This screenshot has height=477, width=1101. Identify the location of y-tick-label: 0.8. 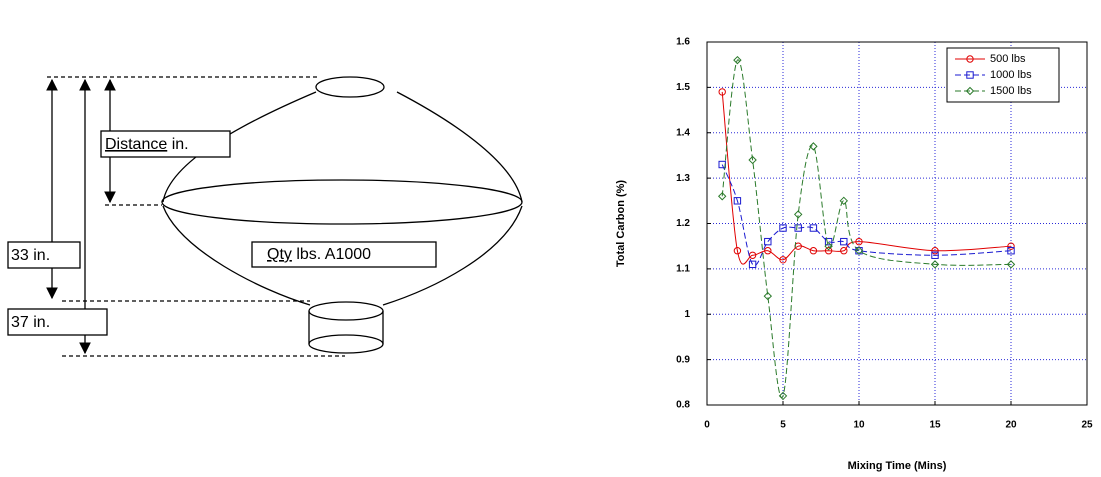
(683, 405).